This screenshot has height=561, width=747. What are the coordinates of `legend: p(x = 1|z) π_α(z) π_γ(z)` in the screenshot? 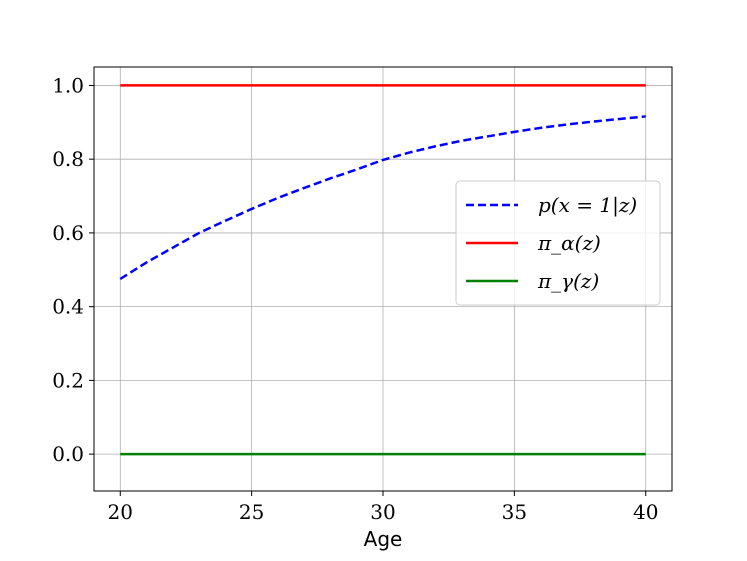 It's located at (558, 243).